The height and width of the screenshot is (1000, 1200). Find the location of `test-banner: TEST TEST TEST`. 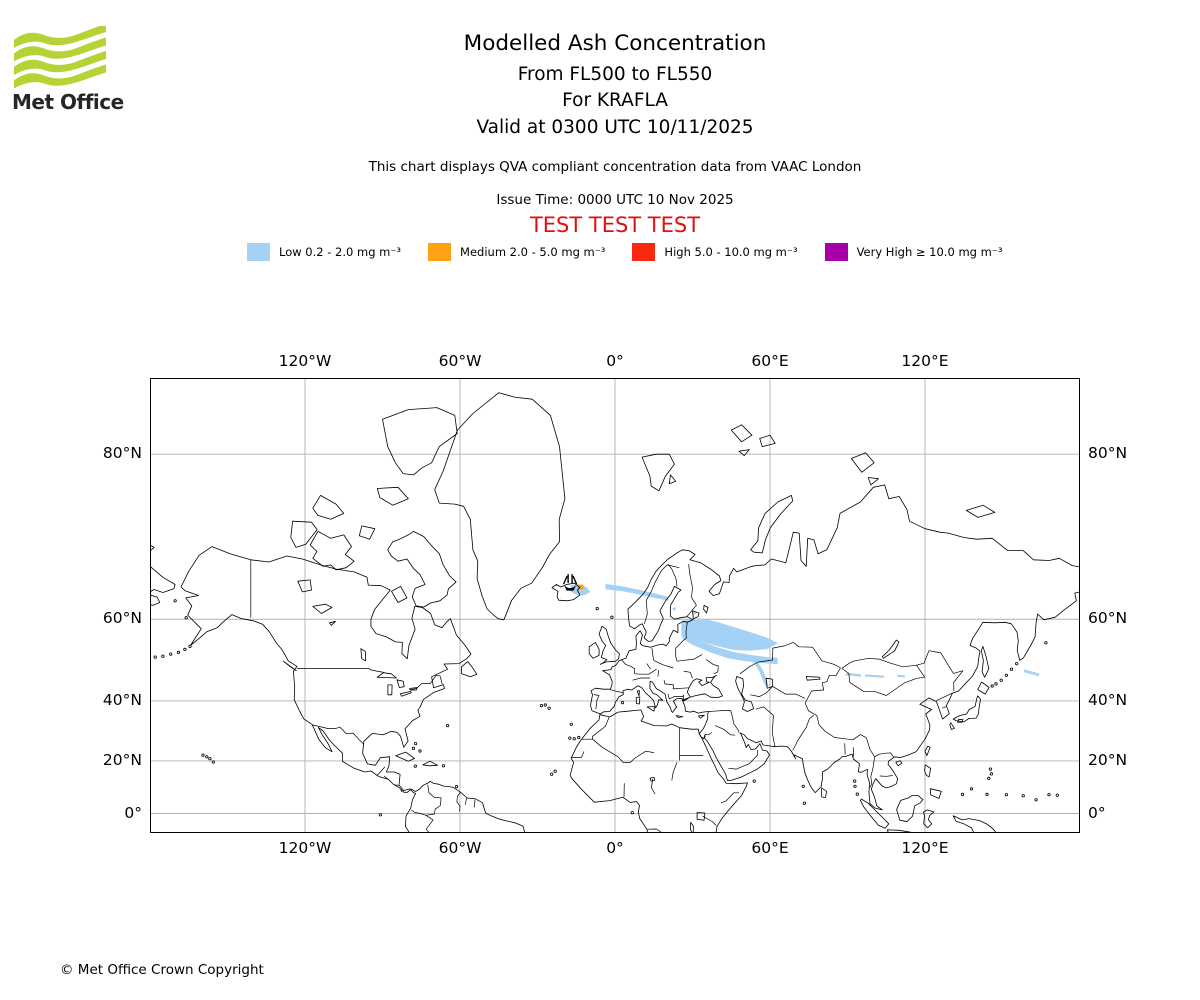

test-banner: TEST TEST TEST is located at coordinates (615, 225).